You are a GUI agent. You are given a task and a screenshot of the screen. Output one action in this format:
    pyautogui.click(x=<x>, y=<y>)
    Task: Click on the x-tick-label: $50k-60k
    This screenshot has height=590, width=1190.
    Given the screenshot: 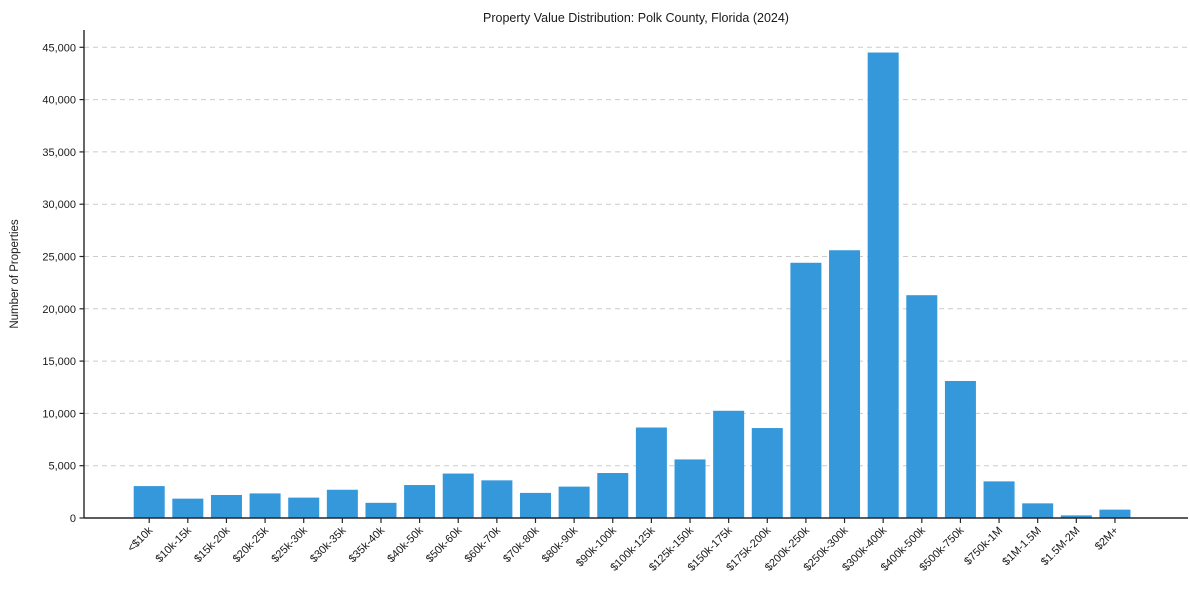 What is the action you would take?
    pyautogui.click(x=444, y=544)
    